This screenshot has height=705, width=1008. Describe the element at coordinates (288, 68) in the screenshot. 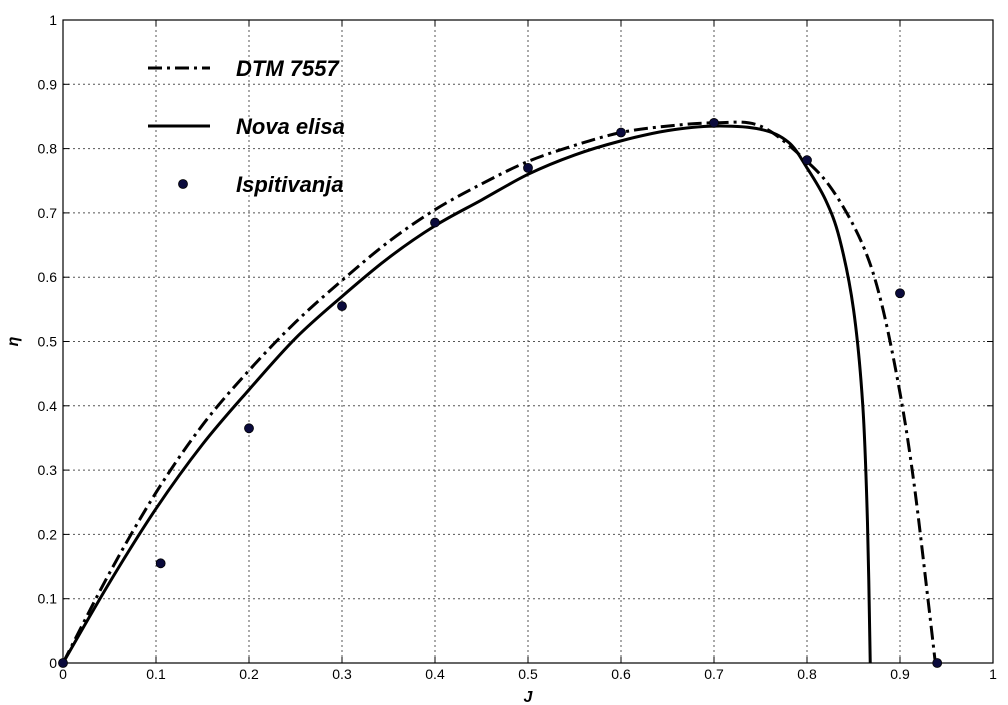

I see `legend-label: DTM 7557` at that location.